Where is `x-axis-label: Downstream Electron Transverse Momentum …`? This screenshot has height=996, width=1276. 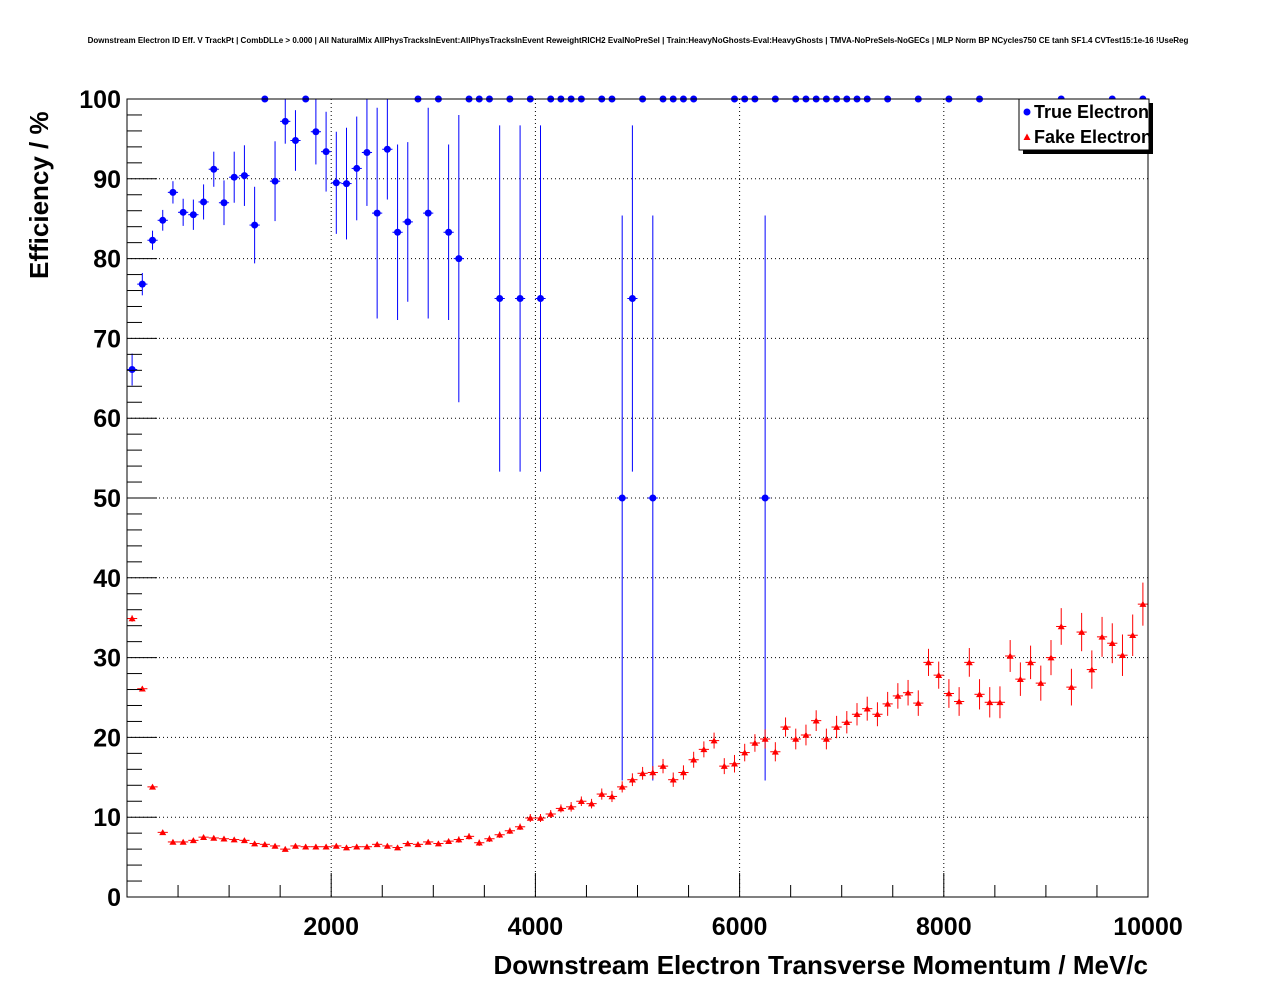
x-axis-label: Downstream Electron Transverse Momentum … is located at coordinates (820, 965).